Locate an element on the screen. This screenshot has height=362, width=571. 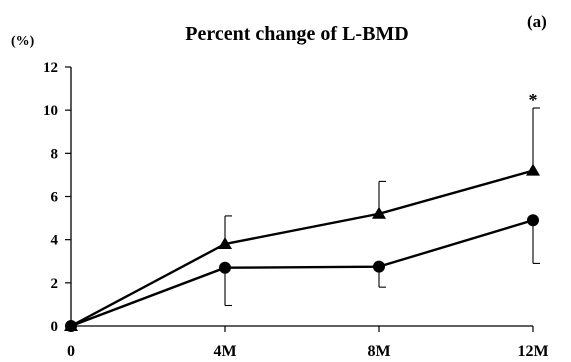
chart-title: Percent change of L-BMD is located at coordinates (296, 34).